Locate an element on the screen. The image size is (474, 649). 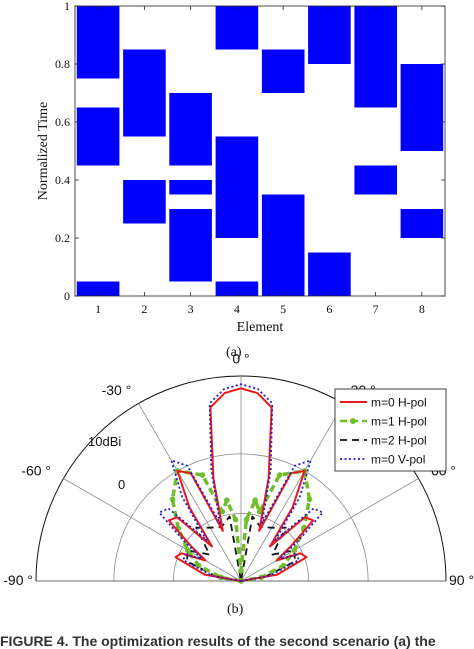
legend-label: m=1 H-pol is located at coordinates (399, 422).